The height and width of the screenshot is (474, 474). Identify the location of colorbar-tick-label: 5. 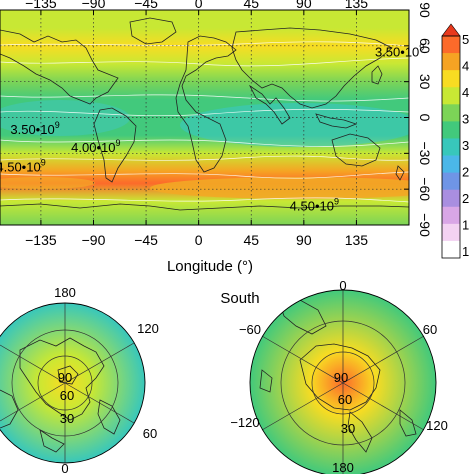
(465, 39).